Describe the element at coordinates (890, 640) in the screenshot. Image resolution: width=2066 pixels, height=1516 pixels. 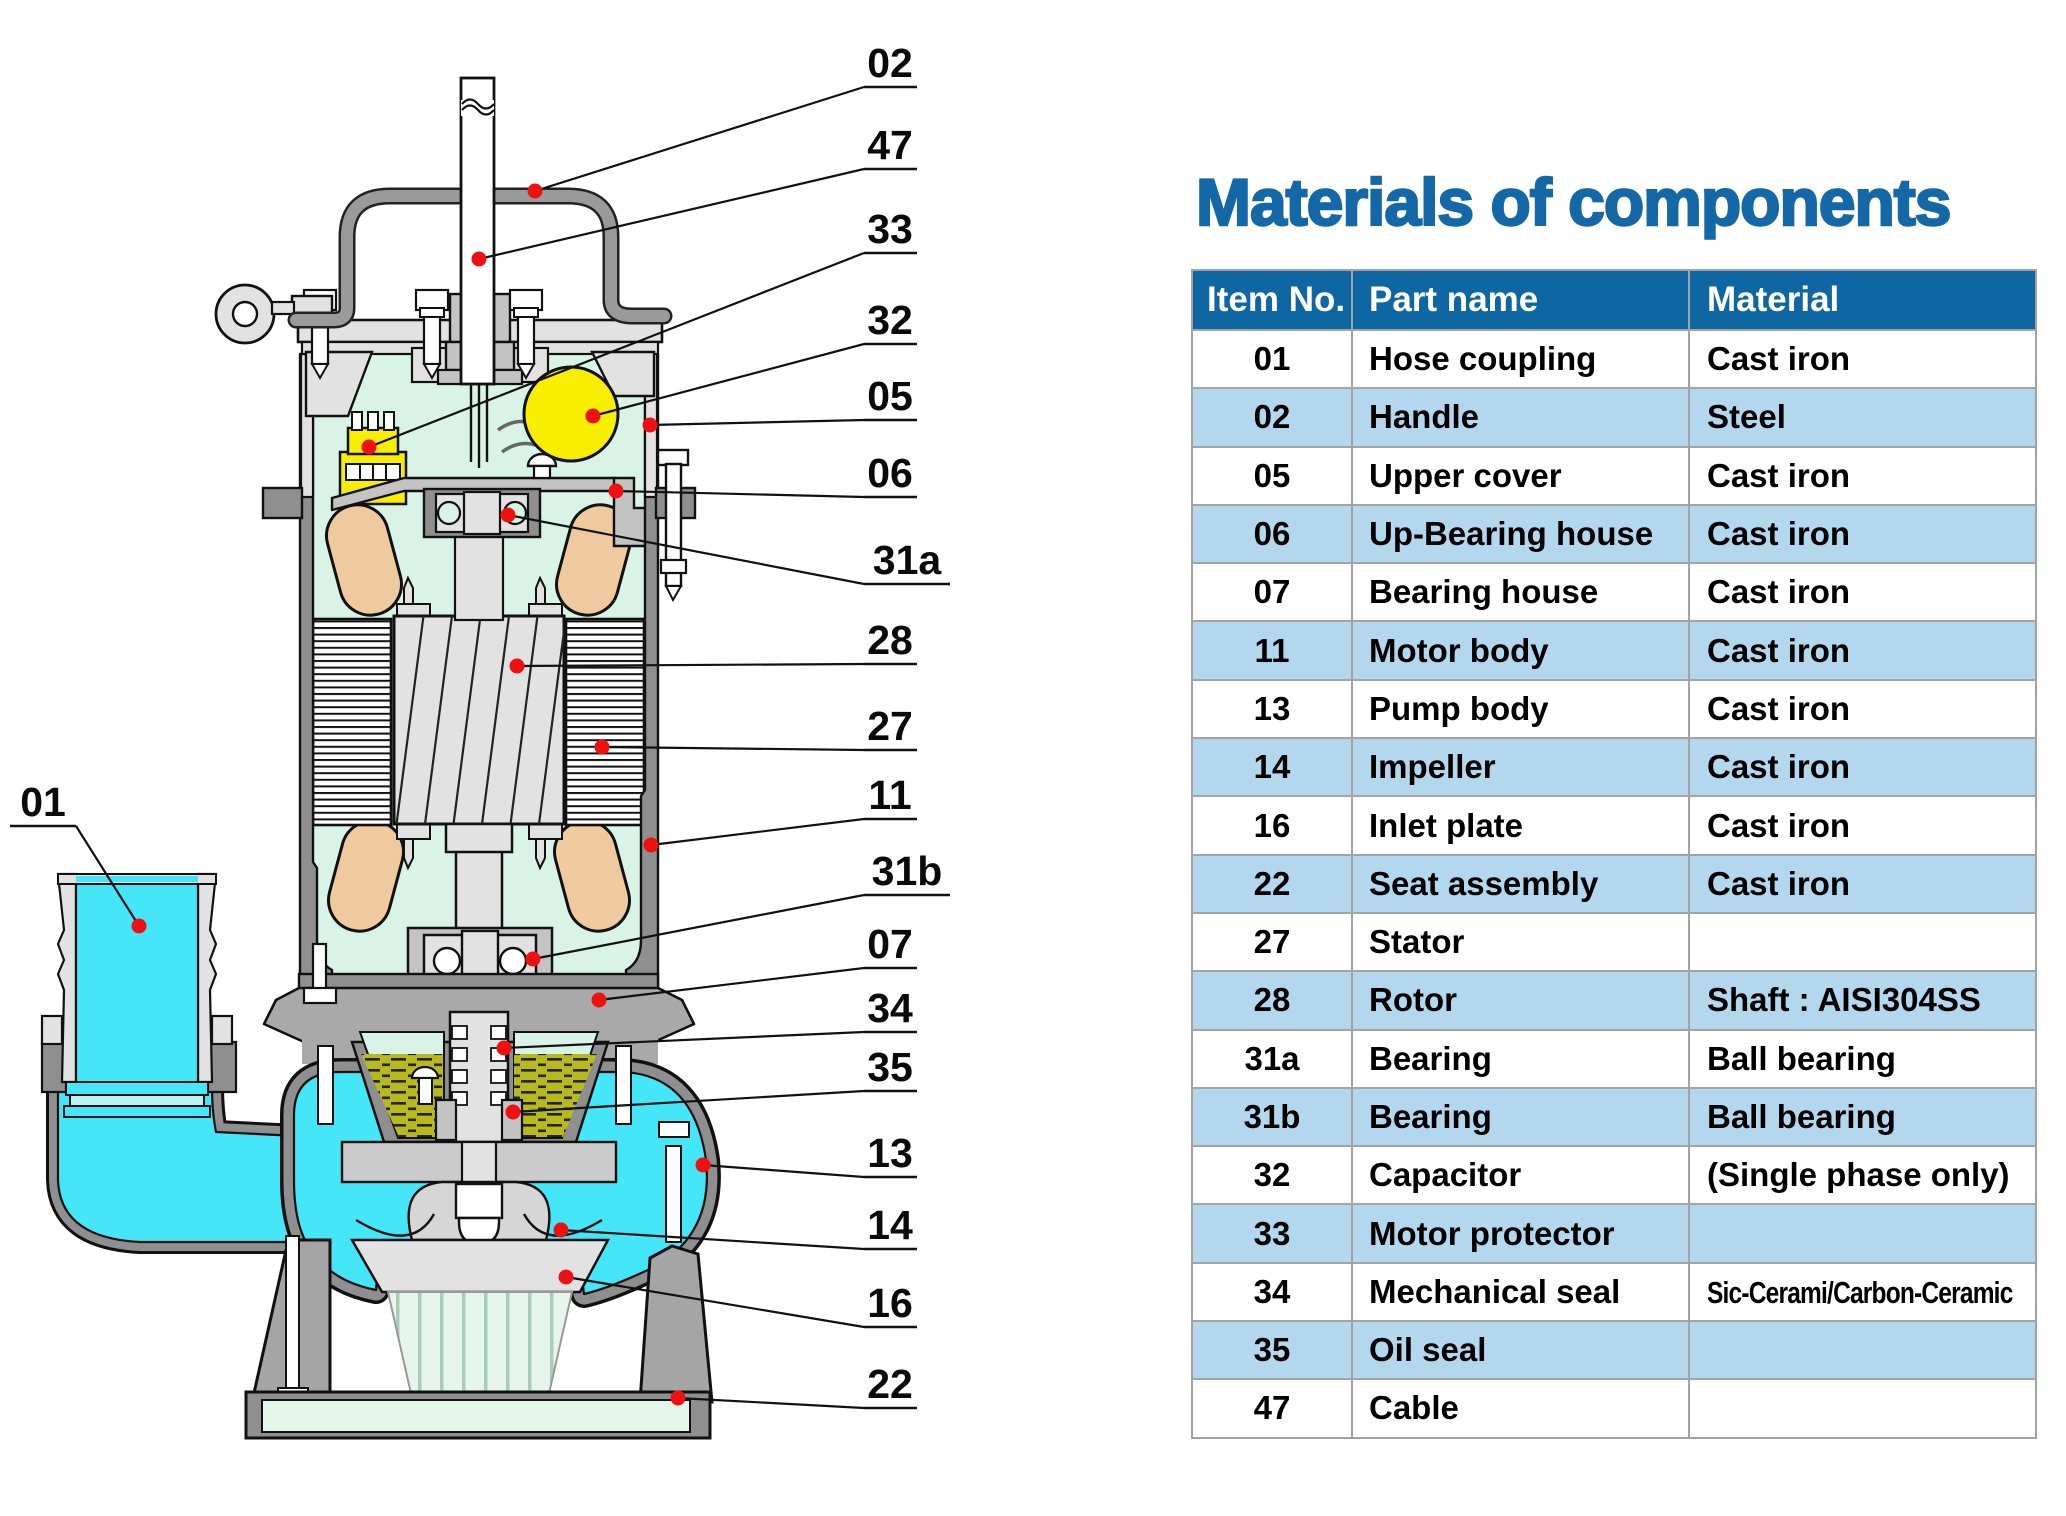
I see `svg-text: 28` at that location.